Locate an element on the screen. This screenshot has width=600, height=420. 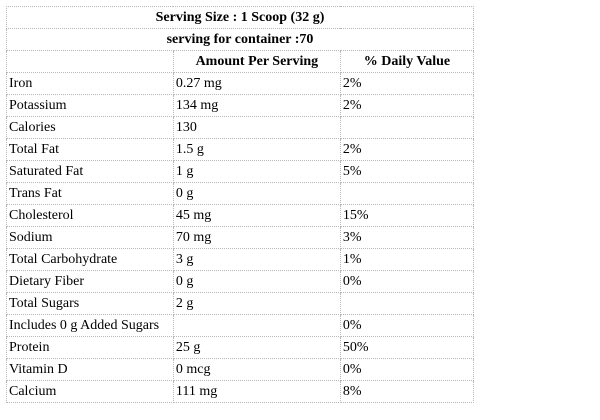
nutrient-amount: 25 g is located at coordinates (256, 347).